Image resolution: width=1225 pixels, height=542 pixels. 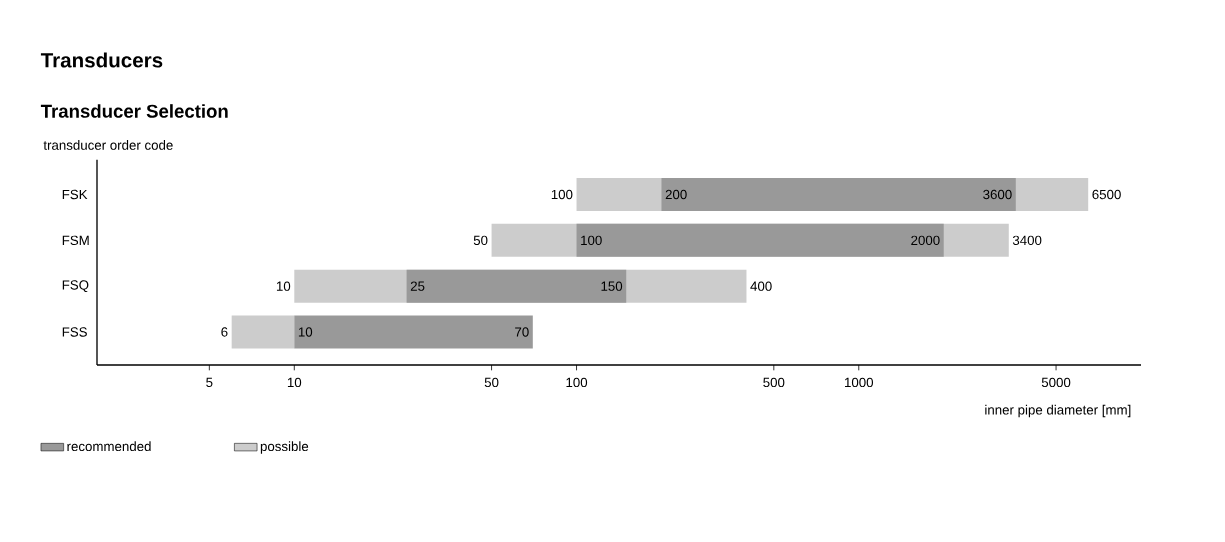 What do you see at coordinates (101, 60) in the screenshot?
I see `chart-title: Transducers` at bounding box center [101, 60].